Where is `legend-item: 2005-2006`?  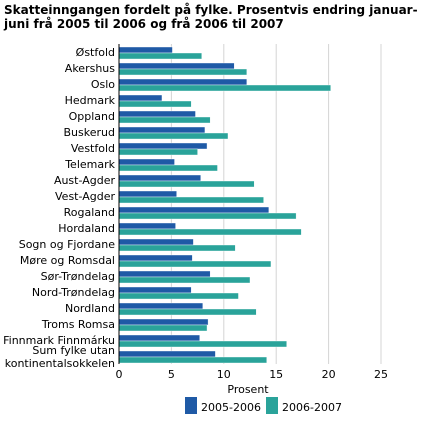 legend-item: 2005-2006 is located at coordinates (223, 405).